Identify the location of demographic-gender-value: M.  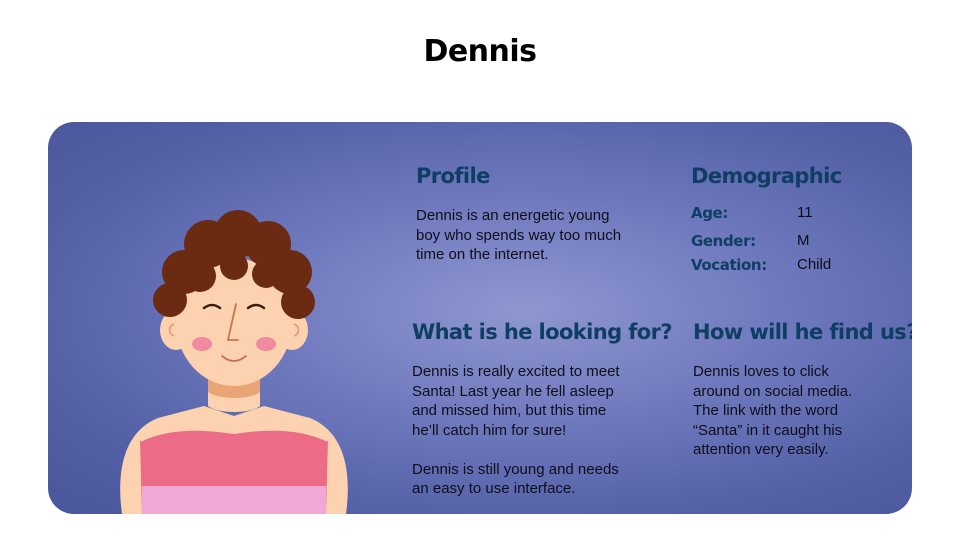
(803, 240).